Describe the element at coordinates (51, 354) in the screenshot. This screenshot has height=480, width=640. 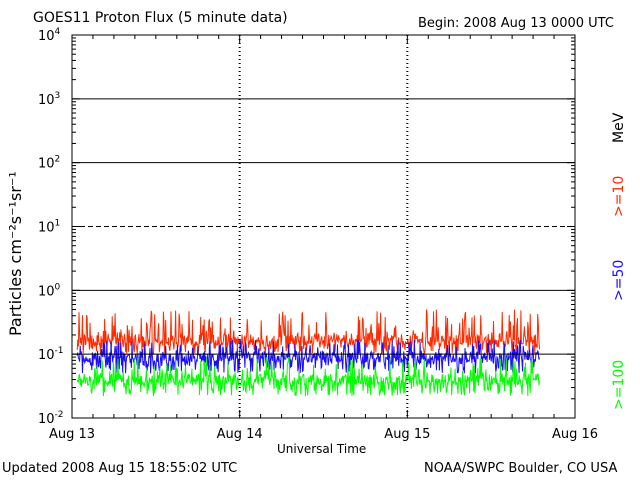
I see `y-tick-label: 10⁻¹` at that location.